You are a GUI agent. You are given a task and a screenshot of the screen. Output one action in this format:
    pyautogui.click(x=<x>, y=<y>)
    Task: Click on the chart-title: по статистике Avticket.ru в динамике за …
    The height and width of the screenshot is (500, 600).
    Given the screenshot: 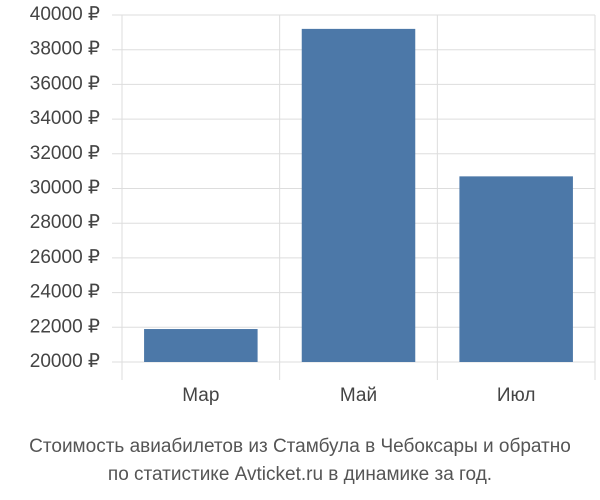 What is the action you would take?
    pyautogui.click(x=300, y=474)
    